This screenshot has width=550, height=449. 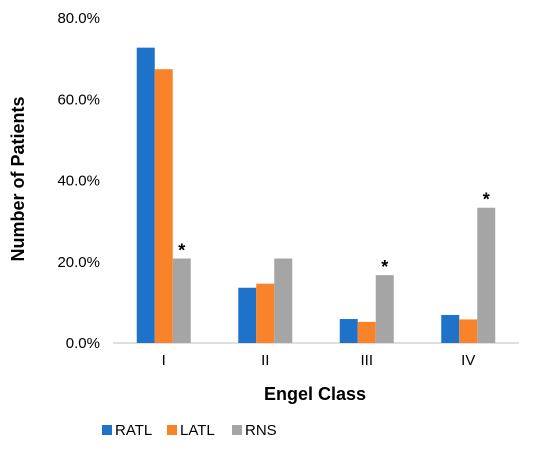 I want to click on legend-label: RATL, so click(x=133, y=430).